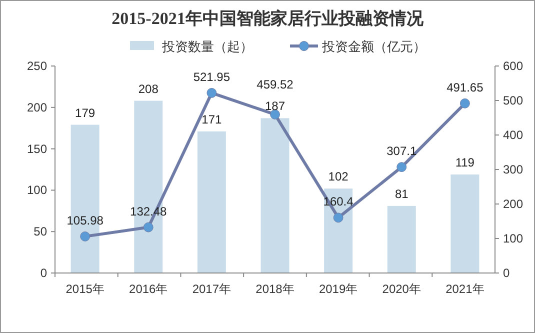  I want to click on y-tick-label: 200, so click(37, 107).